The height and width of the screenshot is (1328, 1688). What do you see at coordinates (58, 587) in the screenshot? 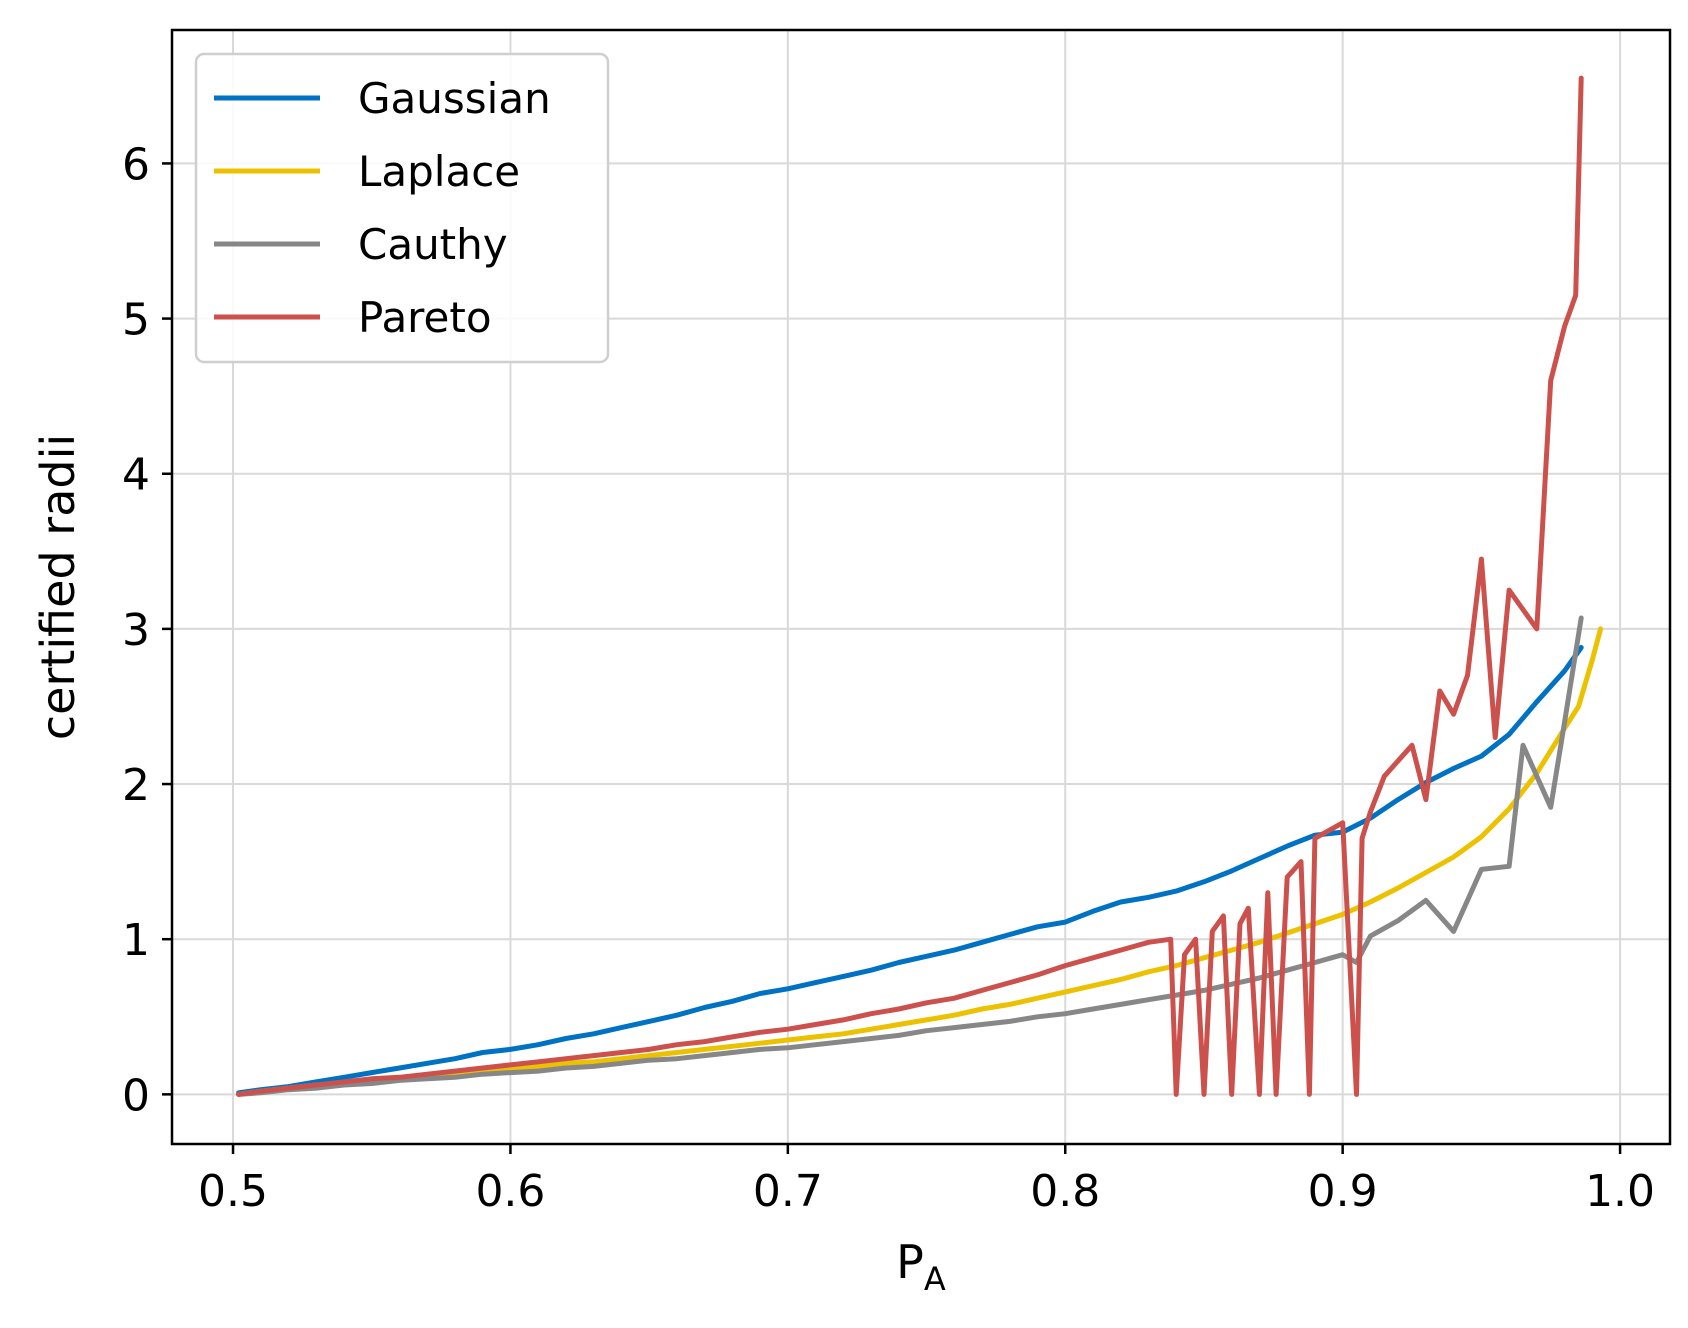
I see `y-axis-label: certified radii` at bounding box center [58, 587].